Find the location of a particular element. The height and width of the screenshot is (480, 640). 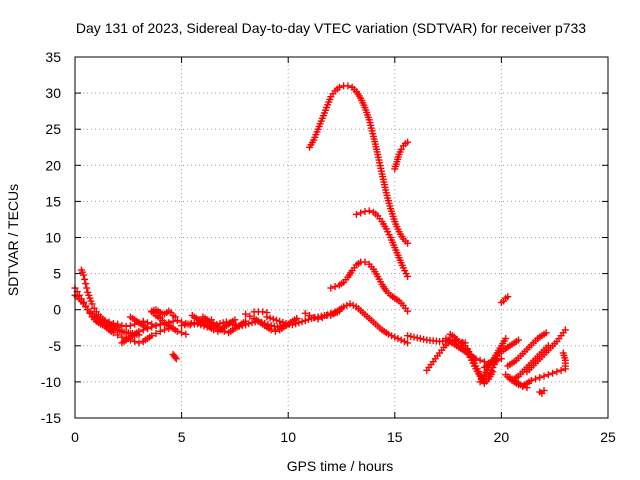

y-tick-label: 25 is located at coordinates (53, 129).